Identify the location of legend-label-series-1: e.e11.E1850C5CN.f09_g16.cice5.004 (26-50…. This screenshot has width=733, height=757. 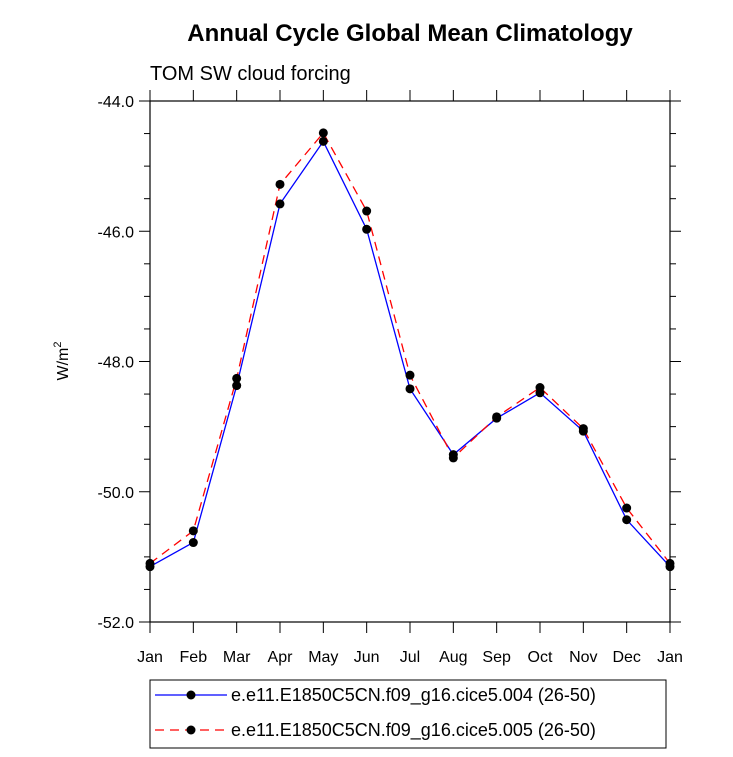
(413, 695).